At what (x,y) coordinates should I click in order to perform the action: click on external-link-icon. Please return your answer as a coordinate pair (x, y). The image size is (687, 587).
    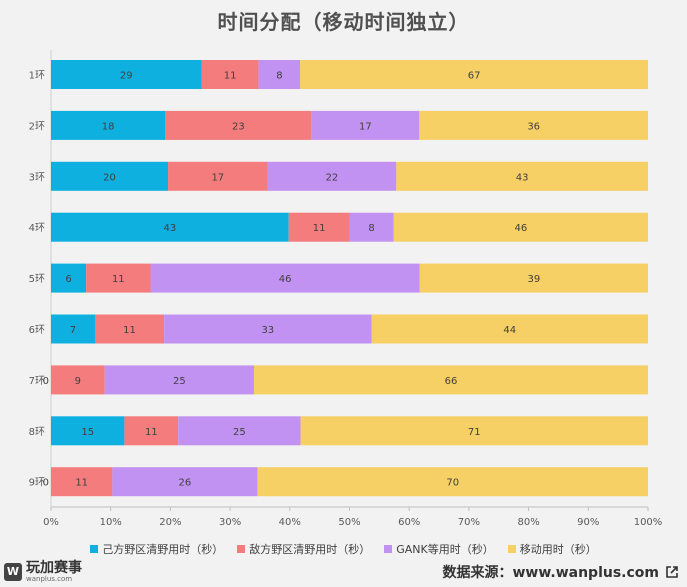
    Looking at the image, I should click on (672, 572).